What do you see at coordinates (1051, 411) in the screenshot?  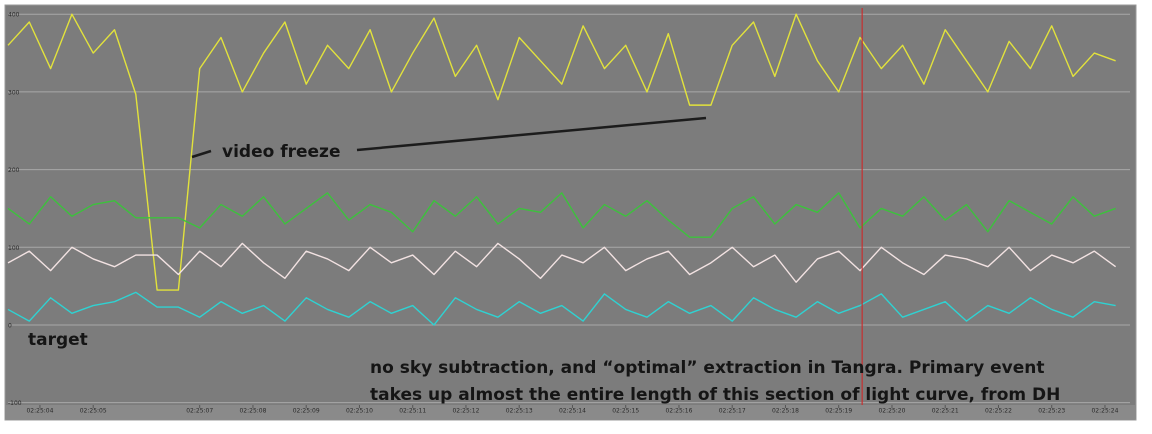 I see `x-tick-label: 02:25:23` at bounding box center [1051, 411].